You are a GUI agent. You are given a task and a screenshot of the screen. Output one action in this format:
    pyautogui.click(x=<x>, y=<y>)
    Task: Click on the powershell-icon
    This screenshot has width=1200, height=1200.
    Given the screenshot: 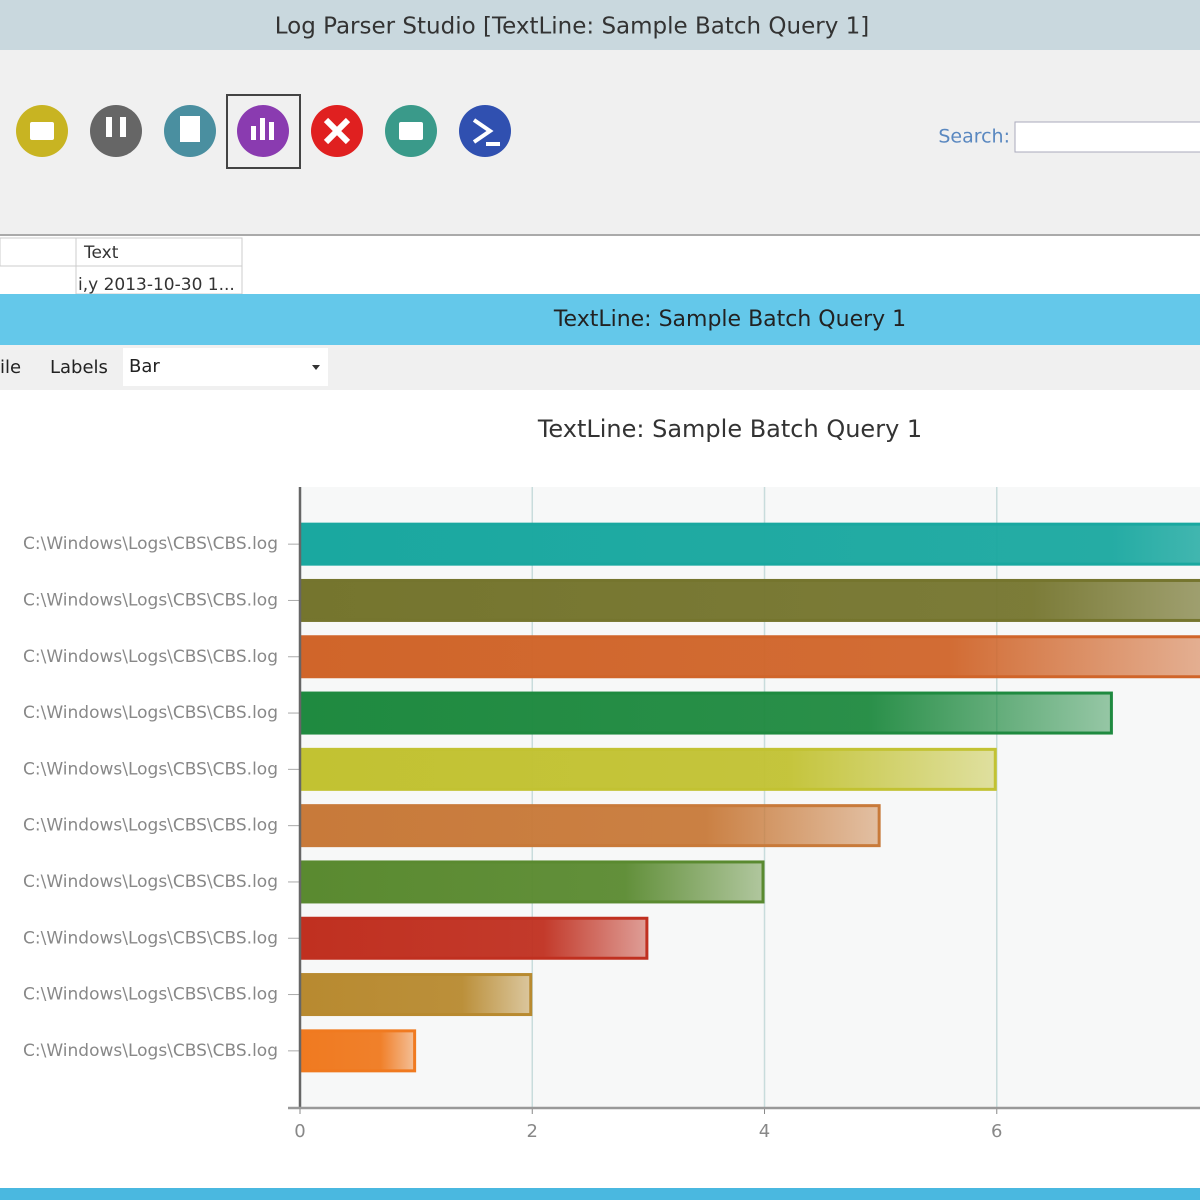 What is the action you would take?
    pyautogui.click(x=485, y=131)
    